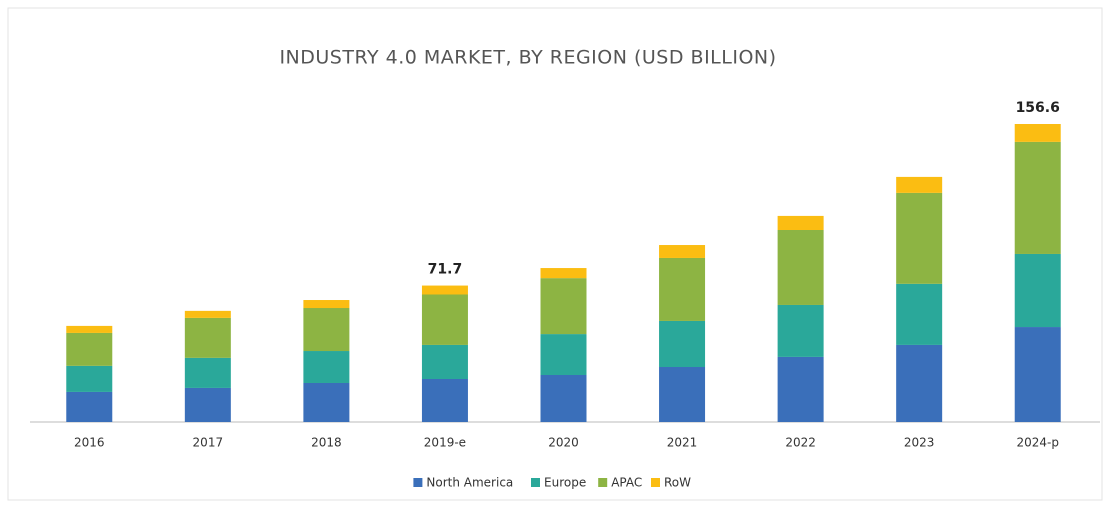  Describe the element at coordinates (469, 483) in the screenshot. I see `legend-label: North America` at that location.